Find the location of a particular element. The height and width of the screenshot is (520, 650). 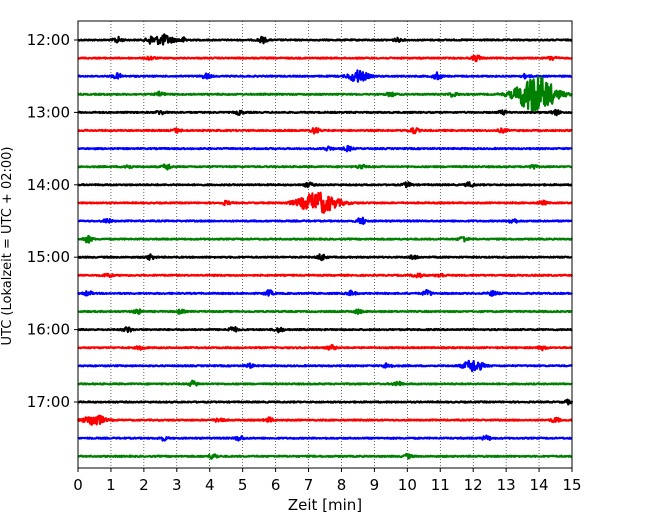

y-axis-label: UTC (Lokalzeit = UTC + 02:00) is located at coordinates (7, 246).